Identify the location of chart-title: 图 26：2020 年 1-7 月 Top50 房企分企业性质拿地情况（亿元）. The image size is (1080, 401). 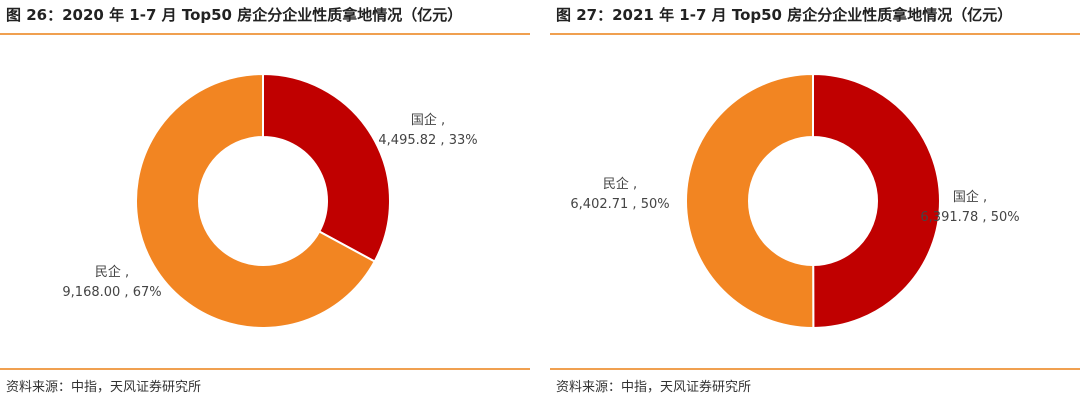
(234, 15).